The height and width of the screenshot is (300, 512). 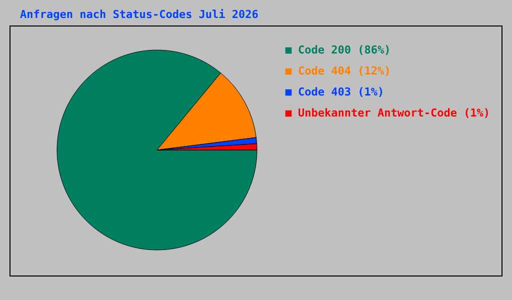 What do you see at coordinates (341, 92) in the screenshot?
I see `legend-label: Code 403 (1%)` at bounding box center [341, 92].